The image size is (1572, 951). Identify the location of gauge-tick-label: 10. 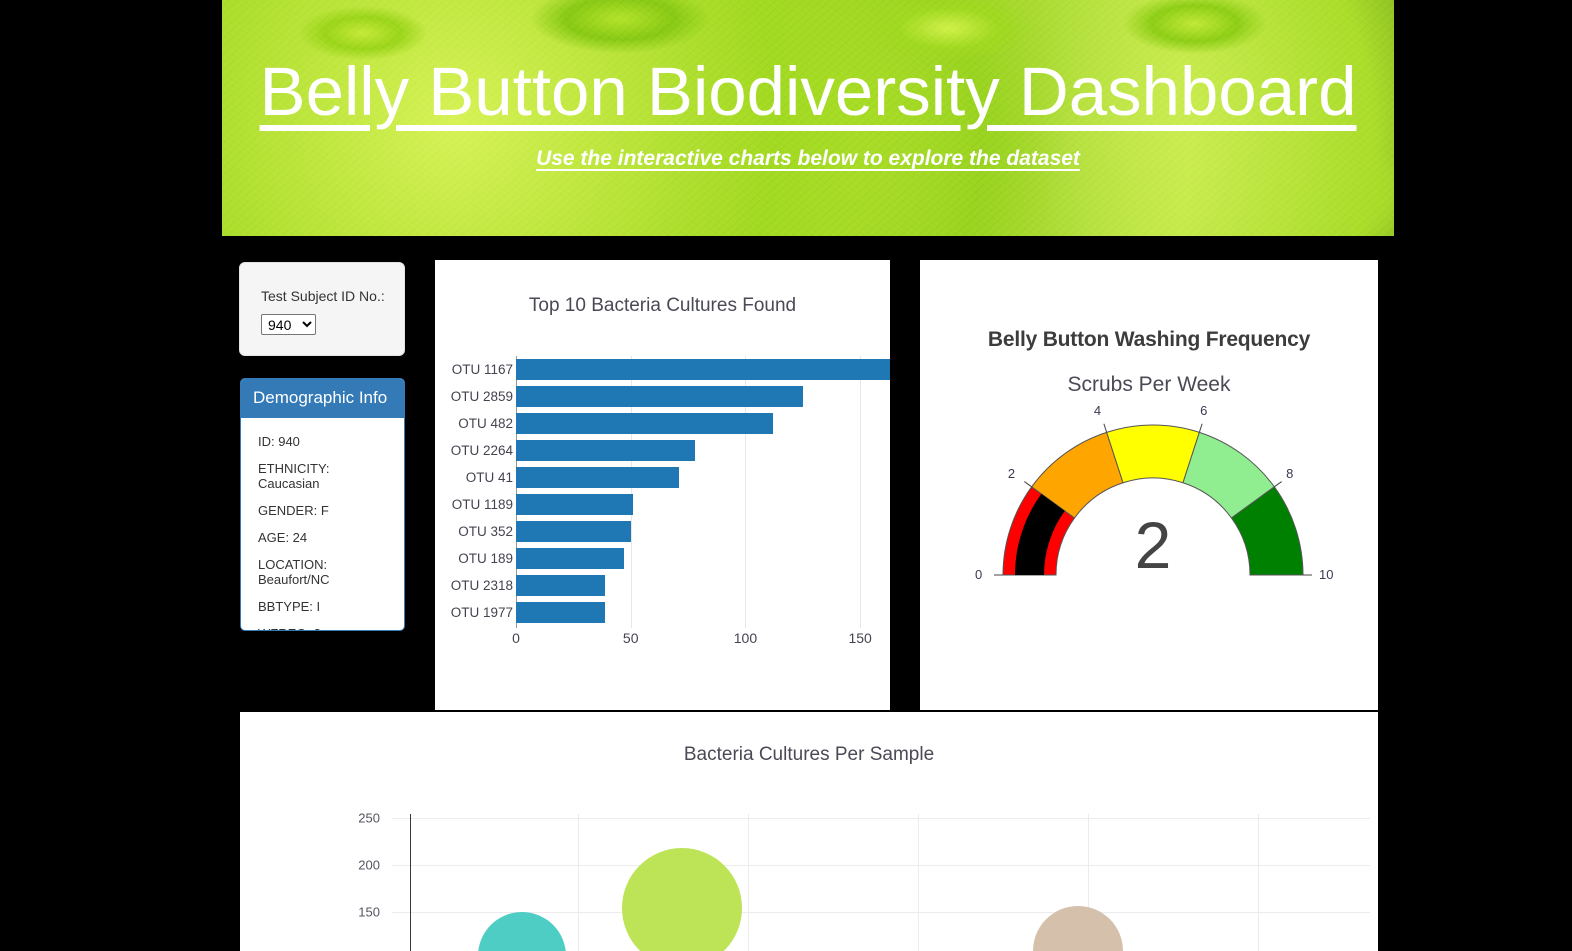
(1326, 574).